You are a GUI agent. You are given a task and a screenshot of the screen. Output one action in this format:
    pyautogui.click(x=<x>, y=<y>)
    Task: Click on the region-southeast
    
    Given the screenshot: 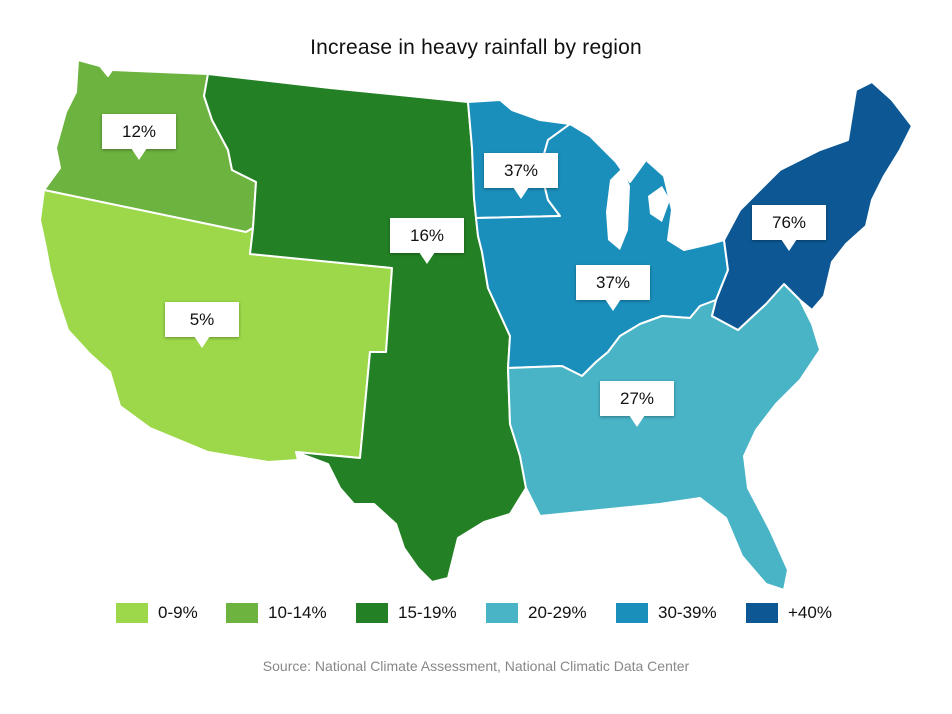 What is the action you would take?
    pyautogui.click(x=664, y=437)
    